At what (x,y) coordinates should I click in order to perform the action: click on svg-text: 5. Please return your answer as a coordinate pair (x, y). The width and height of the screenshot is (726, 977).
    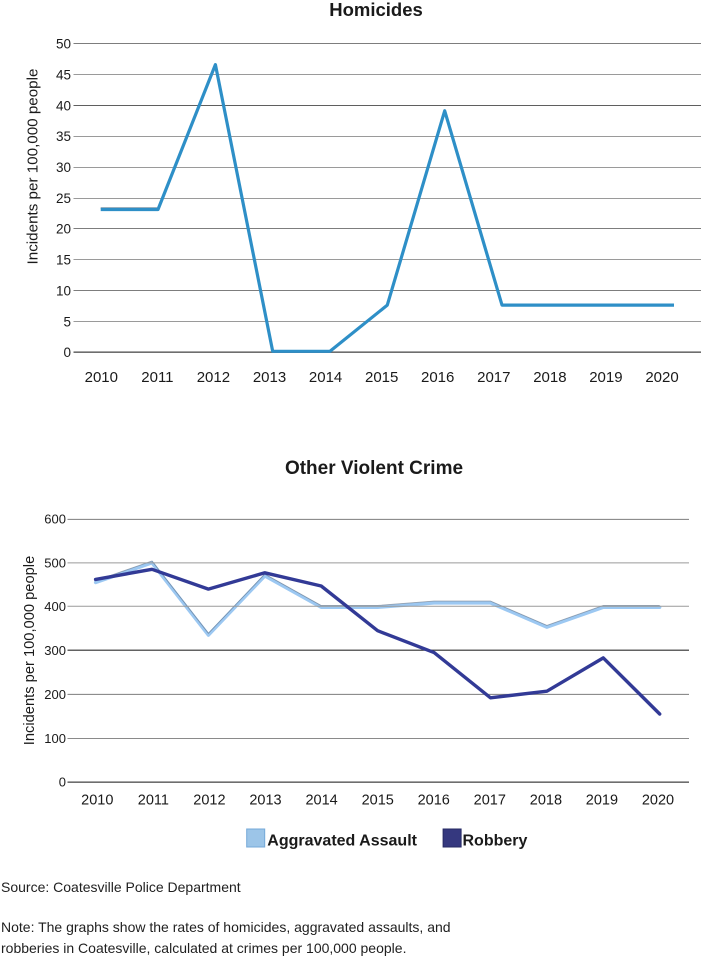
    Looking at the image, I should click on (67, 321).